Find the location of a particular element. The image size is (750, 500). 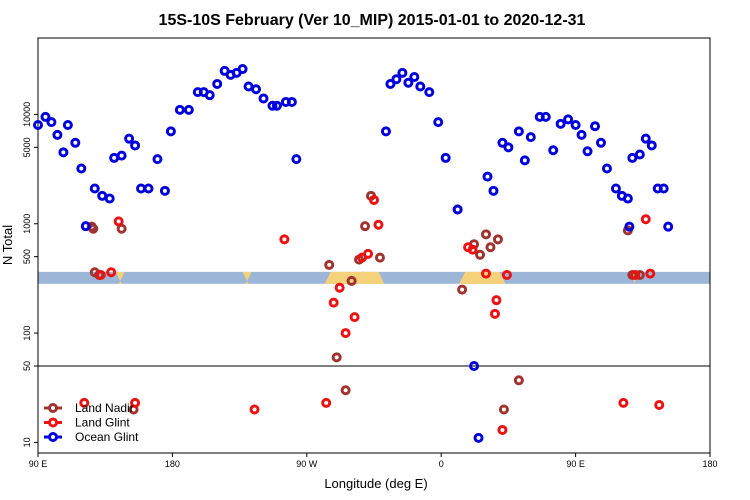

y-tick-label-2: 100 is located at coordinates (27, 333).